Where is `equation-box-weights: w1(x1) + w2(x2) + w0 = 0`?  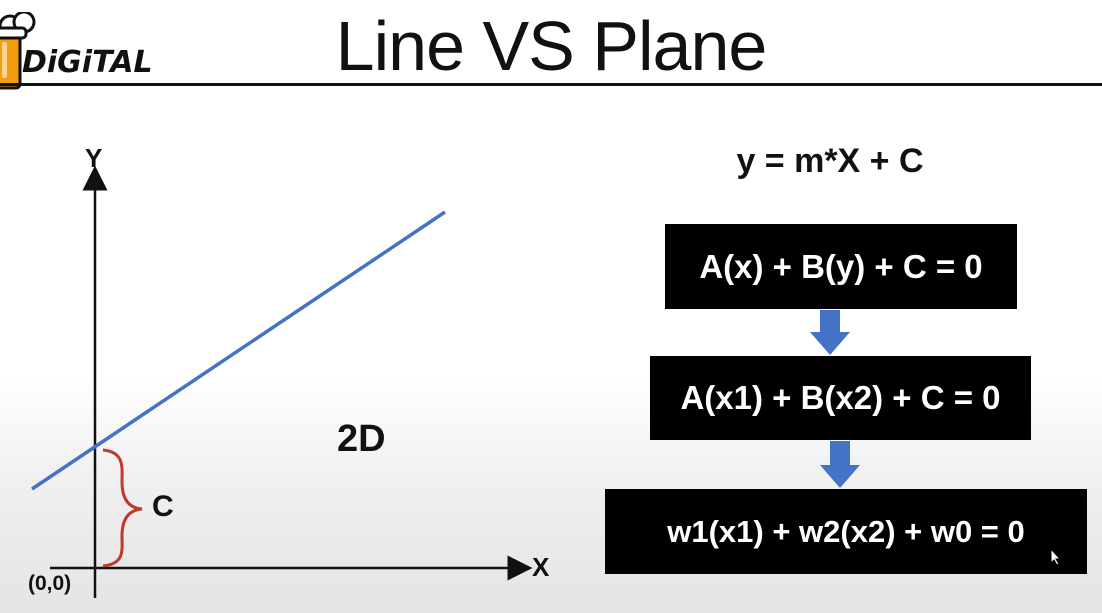 equation-box-weights: w1(x1) + w2(x2) + w0 = 0 is located at coordinates (846, 531).